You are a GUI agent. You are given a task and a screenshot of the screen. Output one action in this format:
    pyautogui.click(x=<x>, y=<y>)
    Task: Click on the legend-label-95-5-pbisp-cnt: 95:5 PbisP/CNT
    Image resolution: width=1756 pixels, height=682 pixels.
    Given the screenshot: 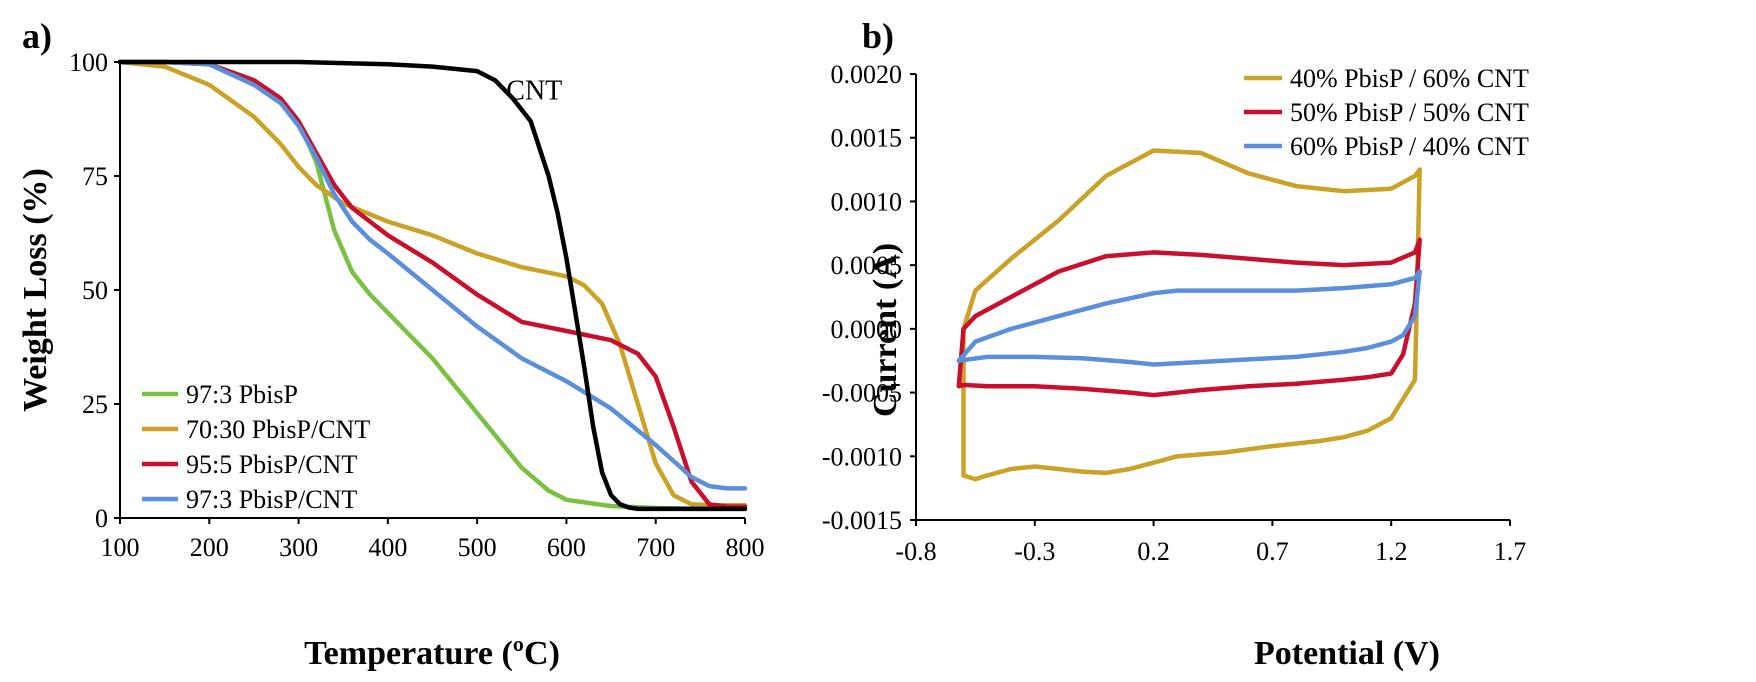 What is the action you would take?
    pyautogui.click(x=271, y=464)
    